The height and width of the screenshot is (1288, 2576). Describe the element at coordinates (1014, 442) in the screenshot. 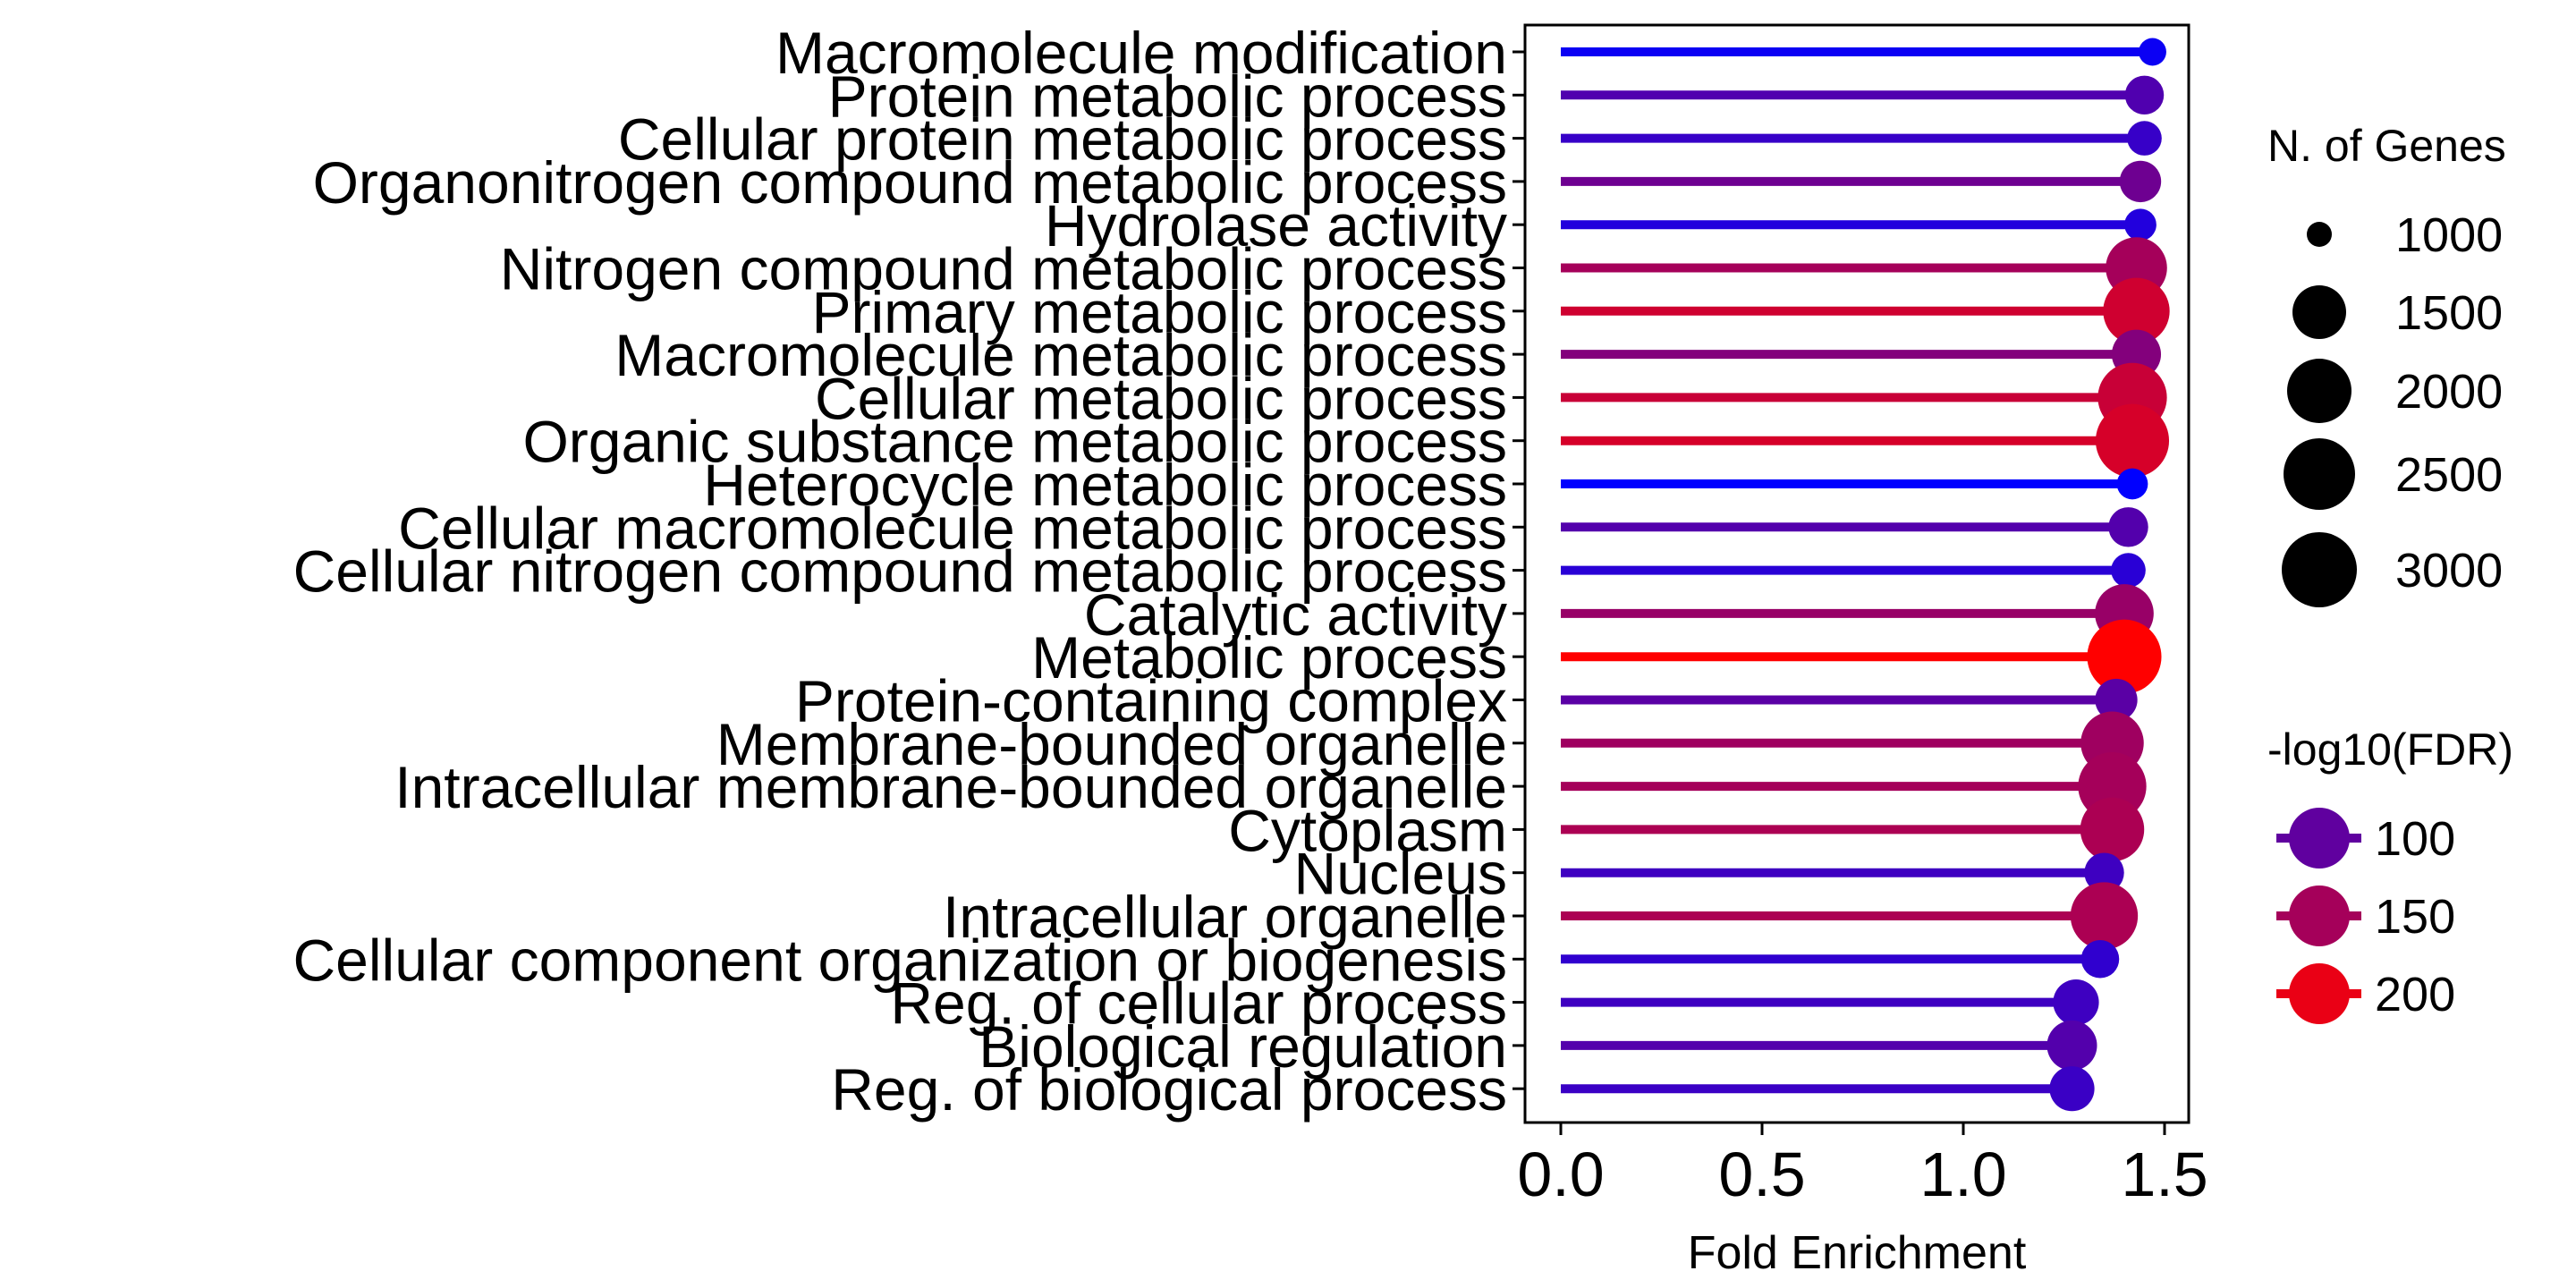

I see `category-label: Organic substance metabolic process` at that location.